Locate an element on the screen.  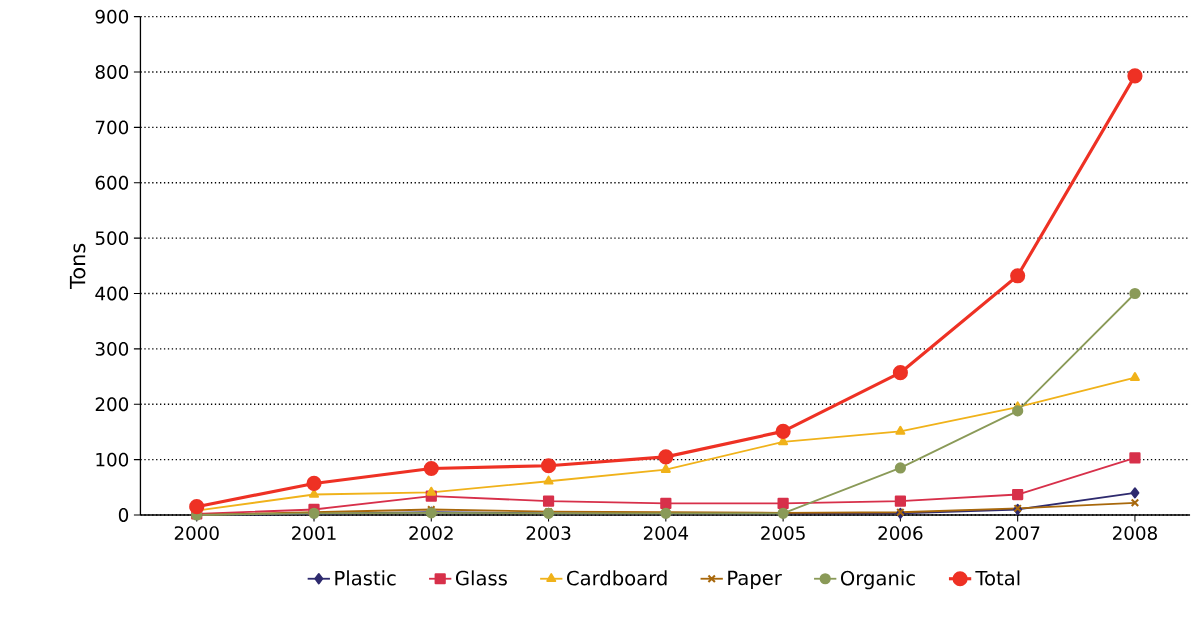
x-tick-label: 2004 is located at coordinates (666, 533).